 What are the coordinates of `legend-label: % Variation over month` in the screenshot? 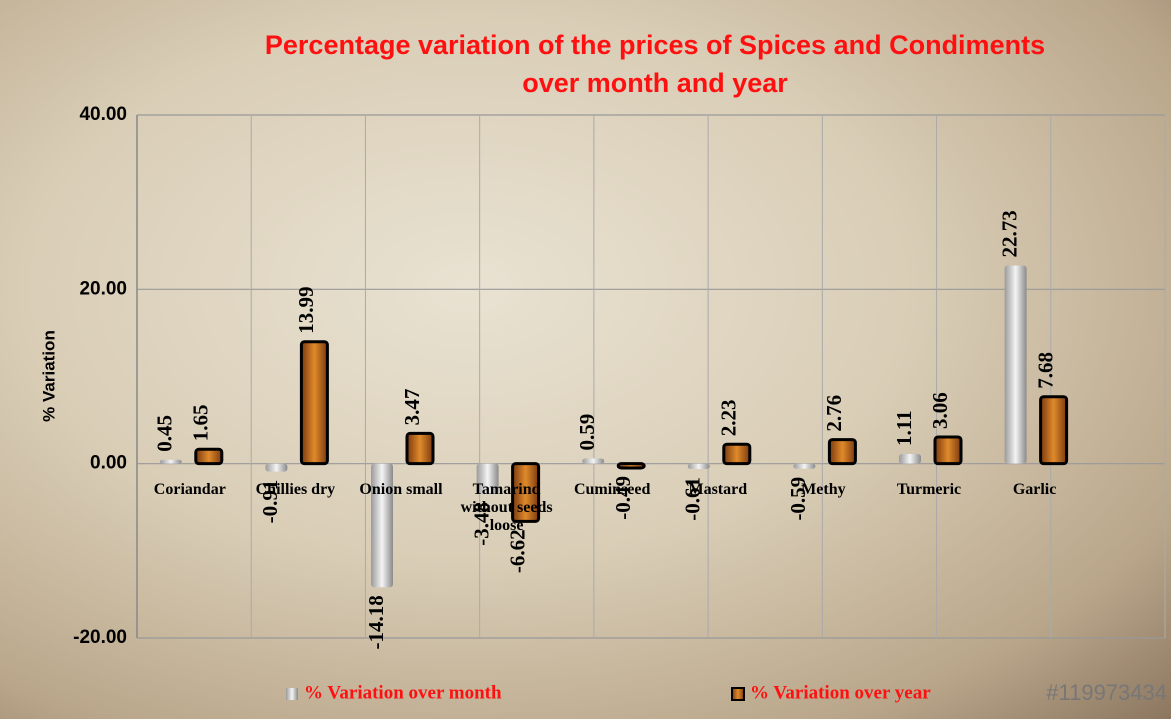 It's located at (403, 692).